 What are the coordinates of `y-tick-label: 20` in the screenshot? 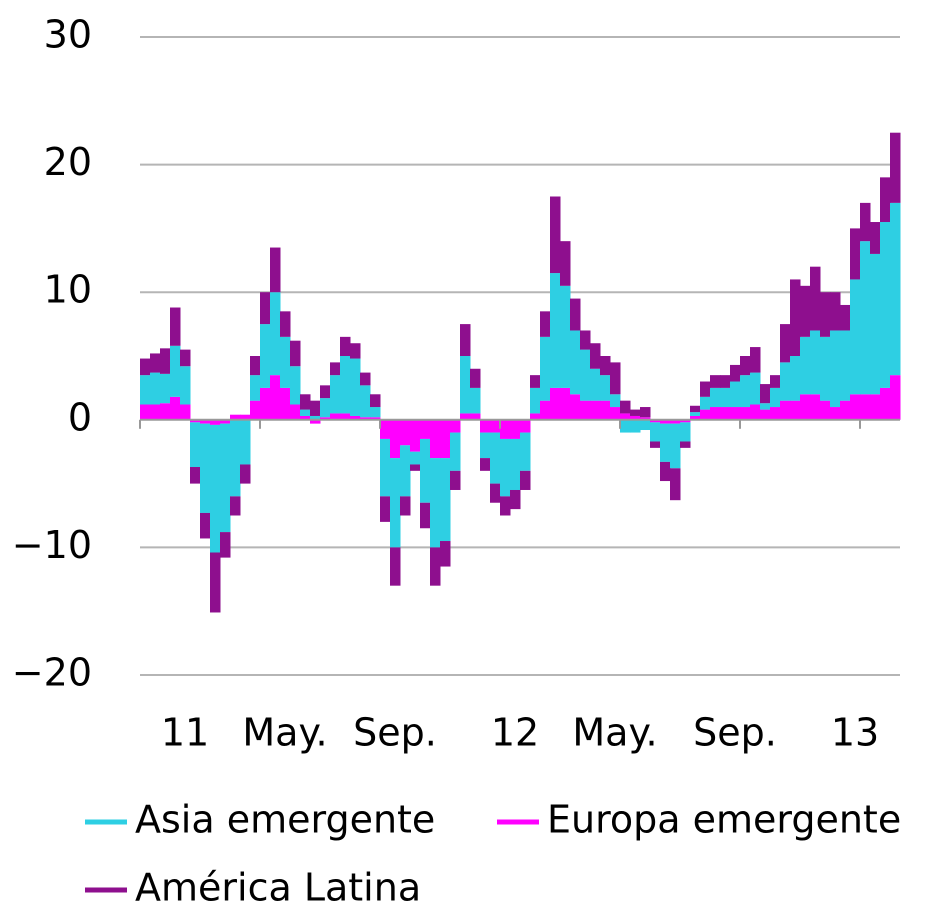 It's located at (68, 162).